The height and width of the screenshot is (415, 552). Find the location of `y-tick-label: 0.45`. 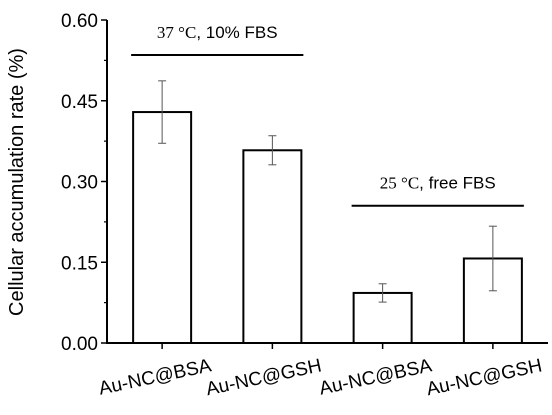

y-tick-label: 0.45 is located at coordinates (79, 102).